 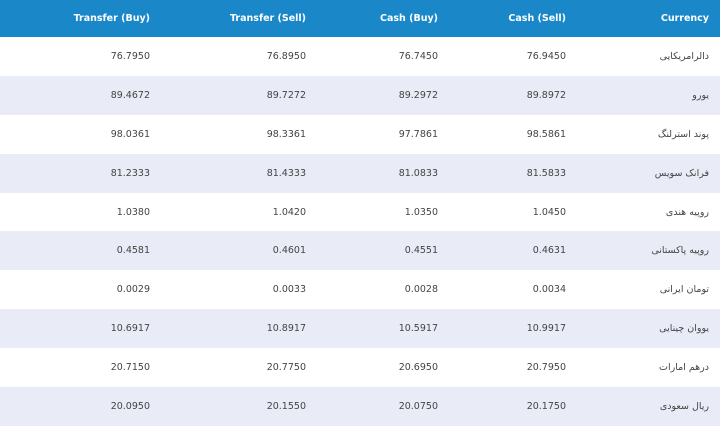 I want to click on cell-currency: پوند استرلنگ, so click(x=683, y=134).